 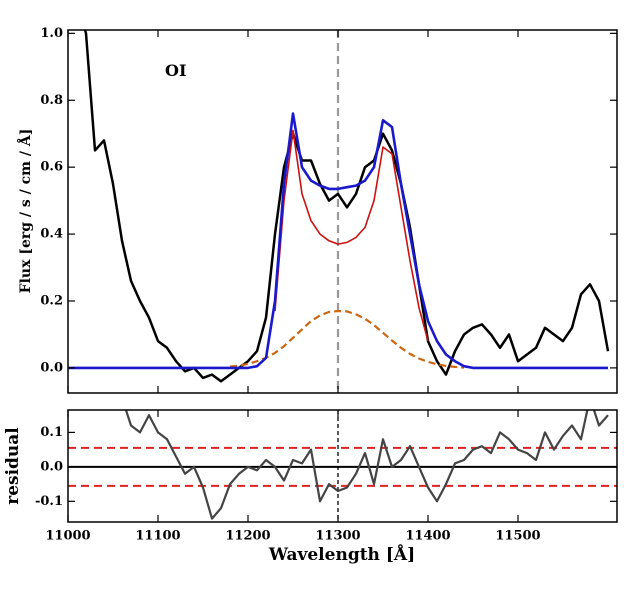 I want to click on x-tick-label: 11100, so click(x=157, y=536).